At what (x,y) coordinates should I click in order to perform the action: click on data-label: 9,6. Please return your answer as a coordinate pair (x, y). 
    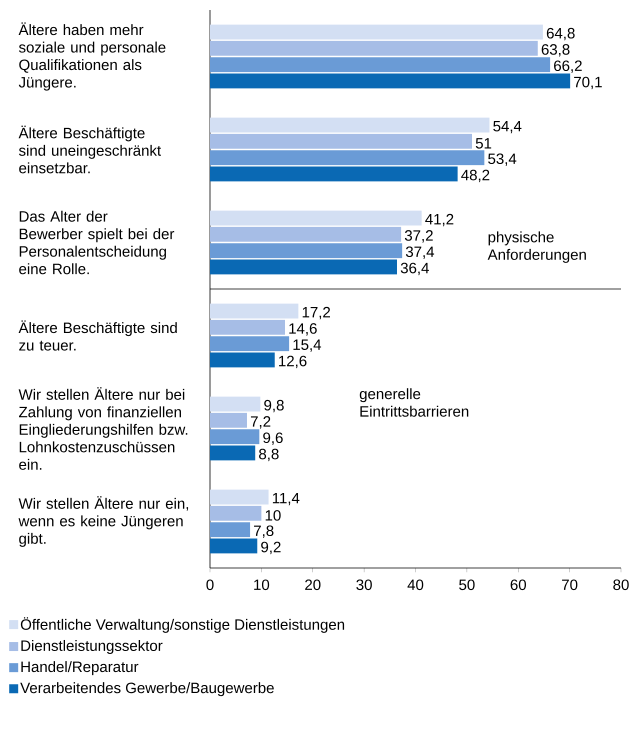
    Looking at the image, I should click on (273, 438).